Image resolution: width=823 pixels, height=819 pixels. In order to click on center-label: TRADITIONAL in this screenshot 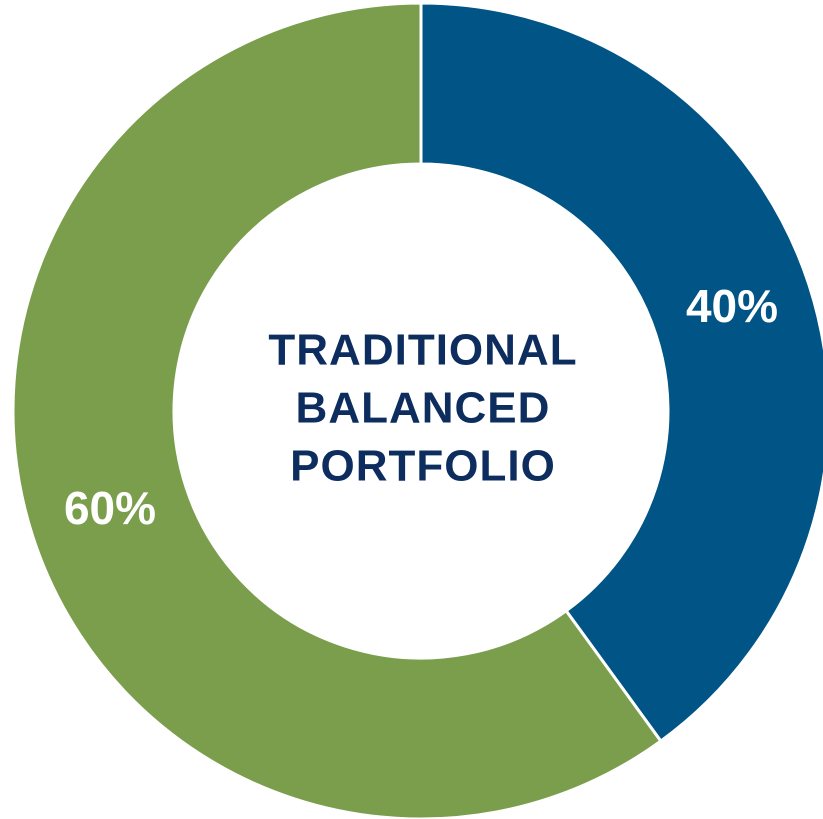, I will do `click(422, 350)`.